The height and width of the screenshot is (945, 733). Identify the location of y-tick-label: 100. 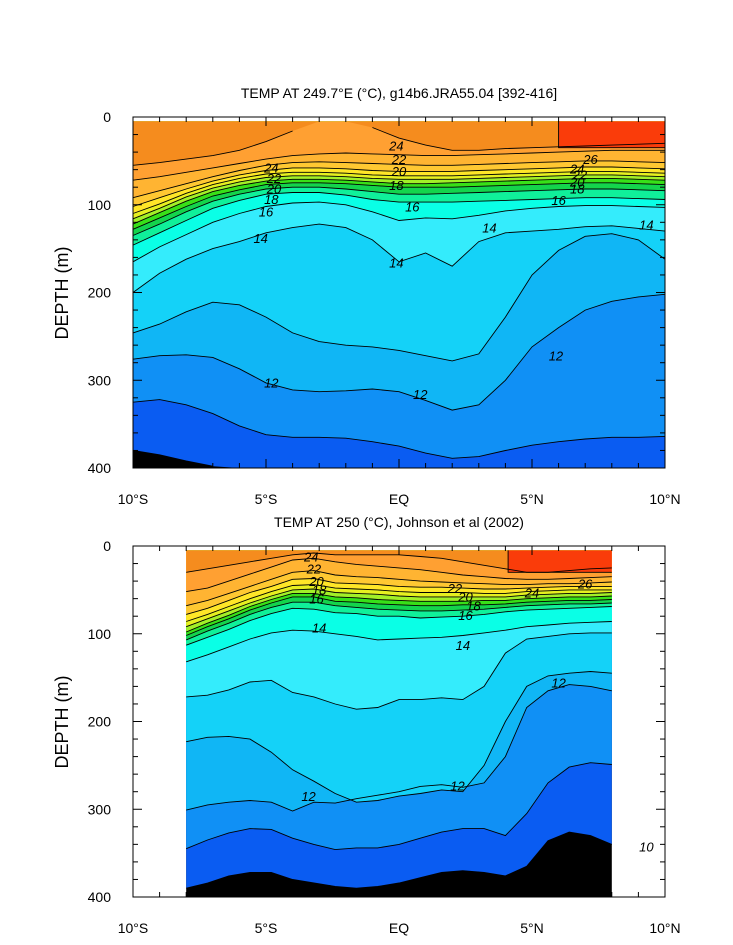
(100, 205).